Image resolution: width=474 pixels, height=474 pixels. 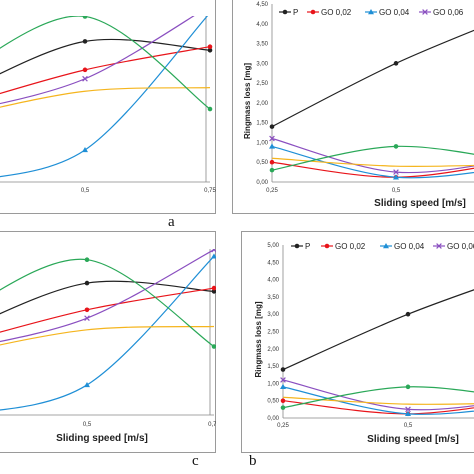 What do you see at coordinates (273, 315) in the screenshot?
I see `y-tick-label: 3,00` at bounding box center [273, 315].